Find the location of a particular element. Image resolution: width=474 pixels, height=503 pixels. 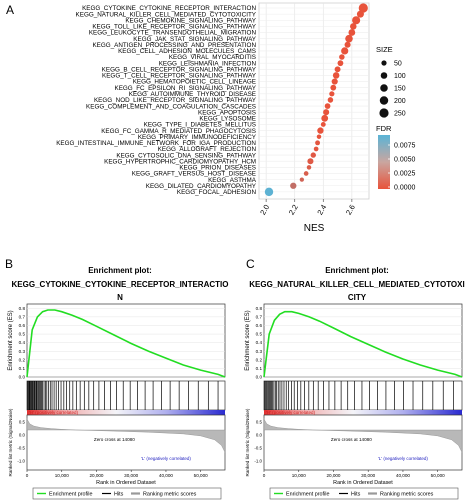

metric-ytick-label: 0.0 is located at coordinates (22, 435).